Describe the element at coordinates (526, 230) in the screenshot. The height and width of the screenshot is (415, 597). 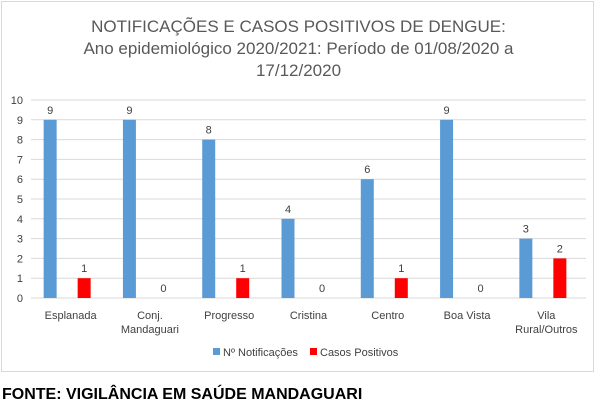
I see `data-label: 3` at that location.